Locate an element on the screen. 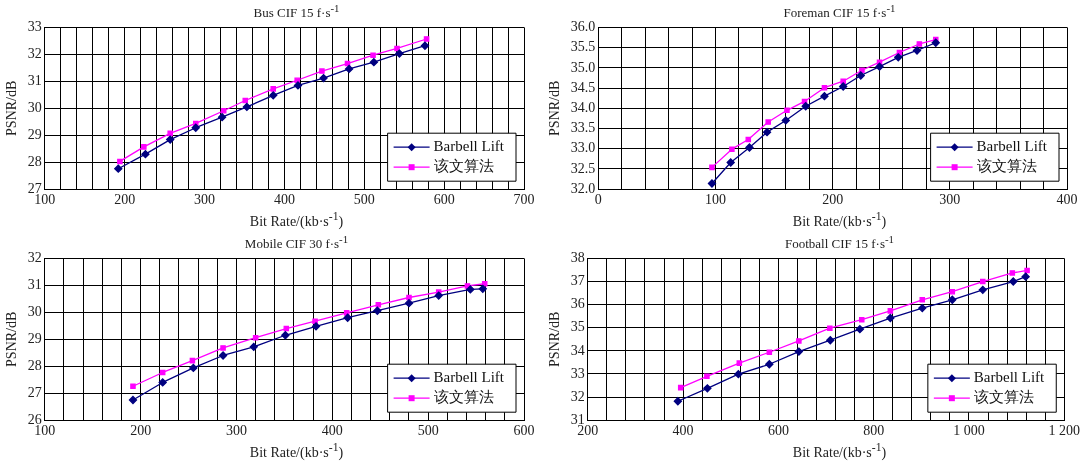  x-tick-label: 0 is located at coordinates (598, 200).